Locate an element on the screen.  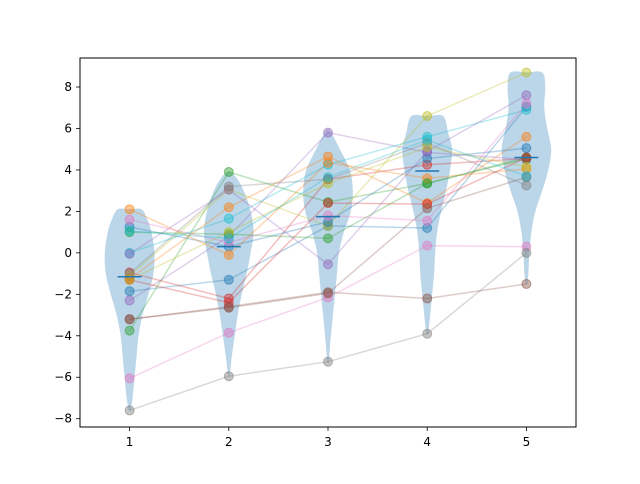
data-point-s8-x2 is located at coordinates (228, 376).